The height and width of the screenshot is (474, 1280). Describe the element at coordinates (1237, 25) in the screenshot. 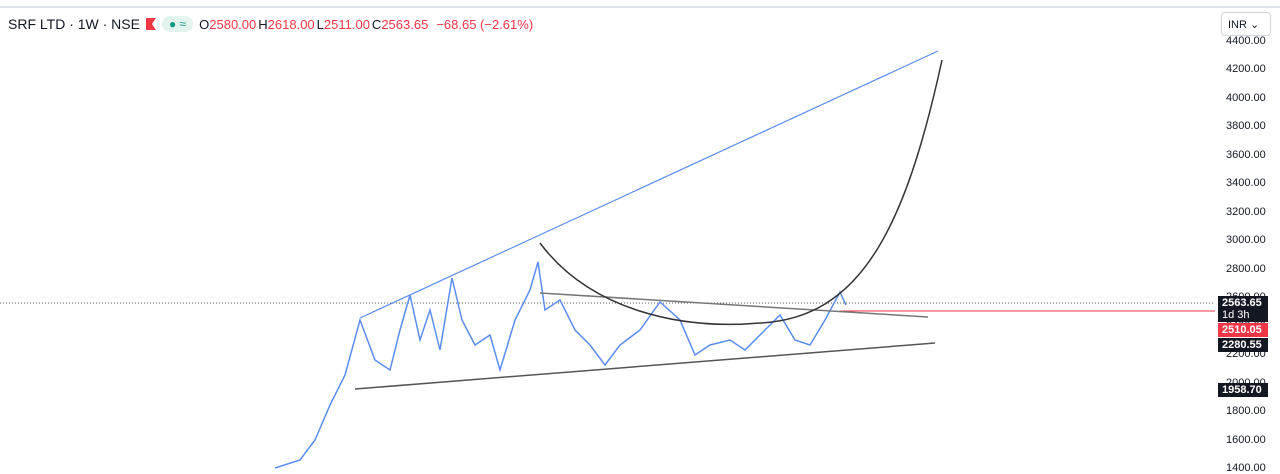

I see `currency: INR` at that location.